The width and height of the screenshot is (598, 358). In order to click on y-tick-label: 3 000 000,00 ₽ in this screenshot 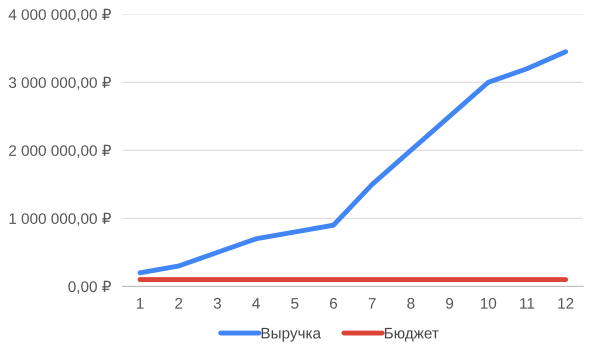, I will do `click(59, 83)`.